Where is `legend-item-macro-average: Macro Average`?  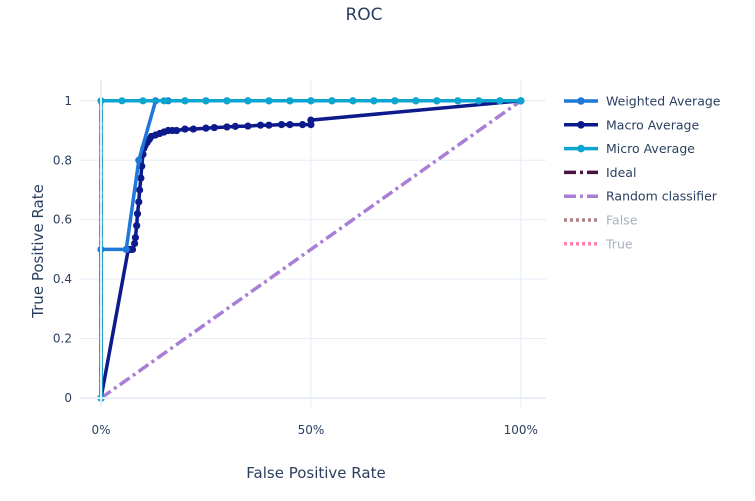
legend-item-macro-average: Macro Average is located at coordinates (631, 124).